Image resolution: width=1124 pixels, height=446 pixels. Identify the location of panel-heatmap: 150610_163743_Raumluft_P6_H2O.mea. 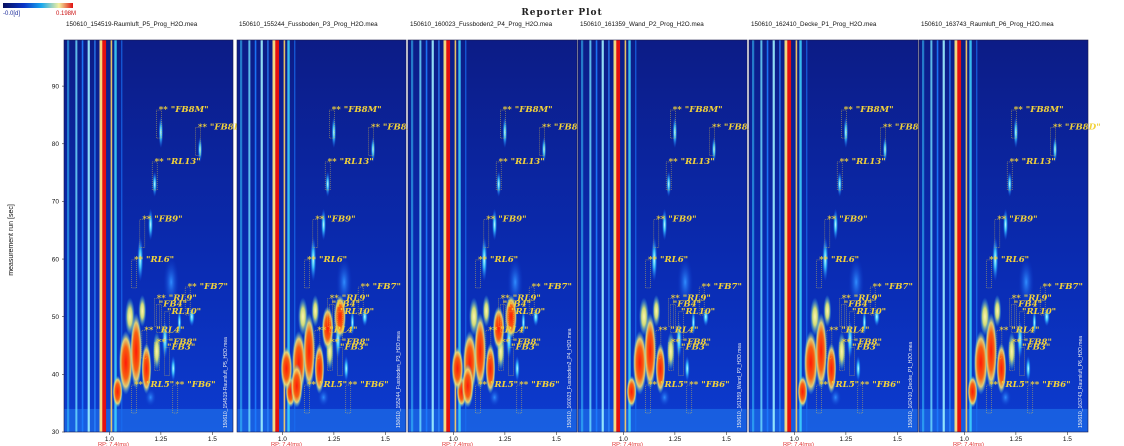
(1003, 236).